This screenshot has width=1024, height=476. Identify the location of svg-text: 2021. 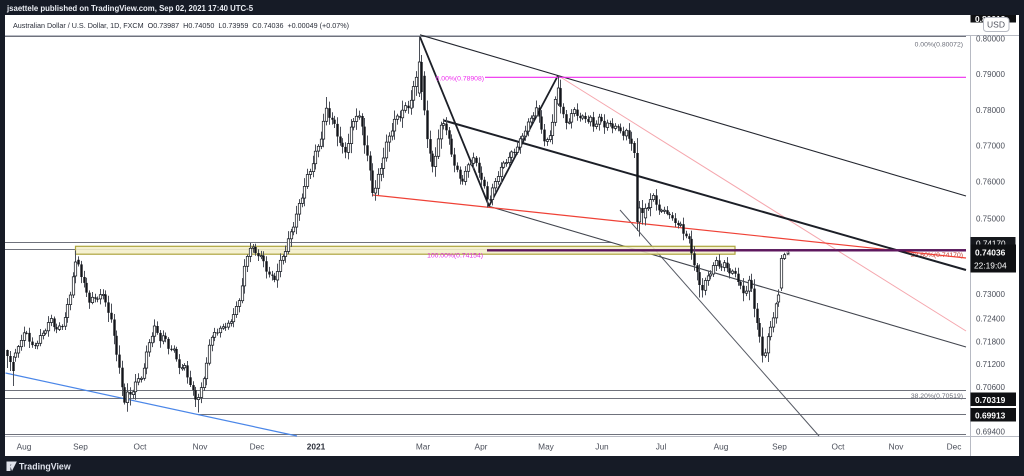
(316, 447).